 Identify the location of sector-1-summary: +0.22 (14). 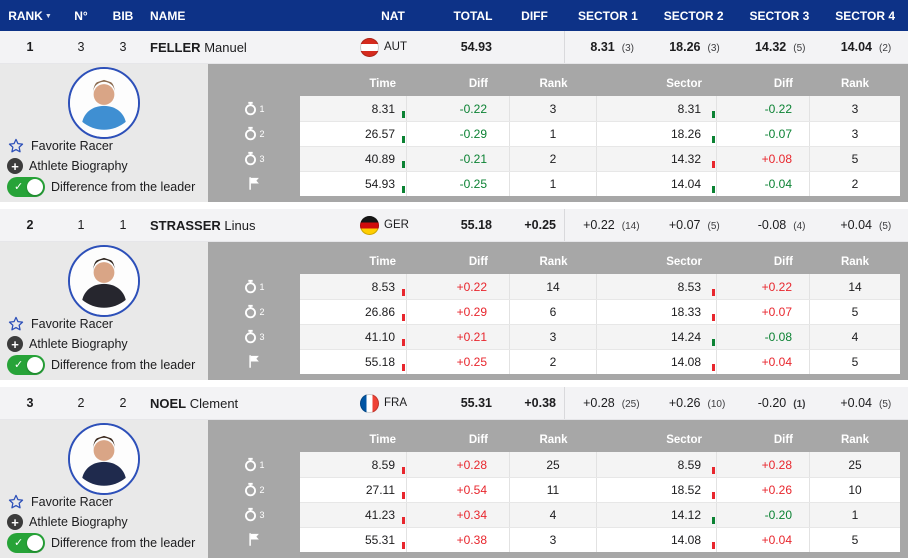
(611, 225).